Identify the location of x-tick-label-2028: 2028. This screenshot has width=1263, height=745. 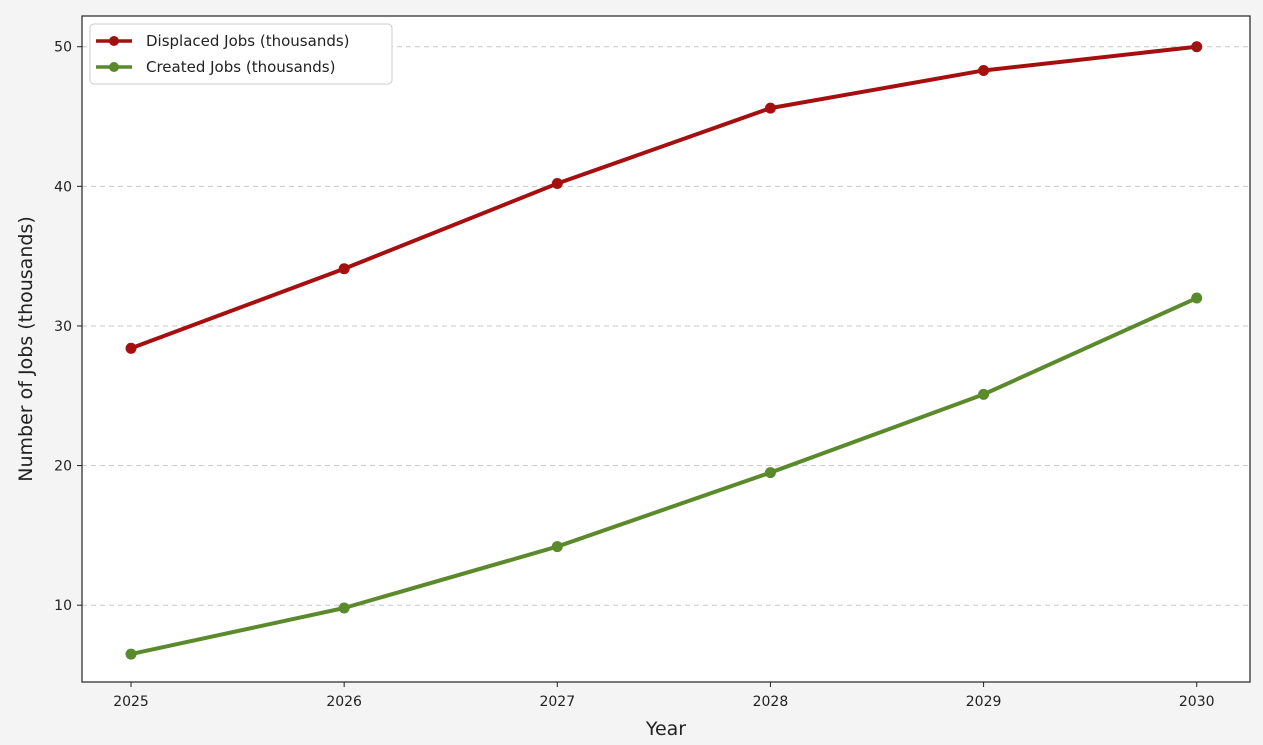
(771, 702).